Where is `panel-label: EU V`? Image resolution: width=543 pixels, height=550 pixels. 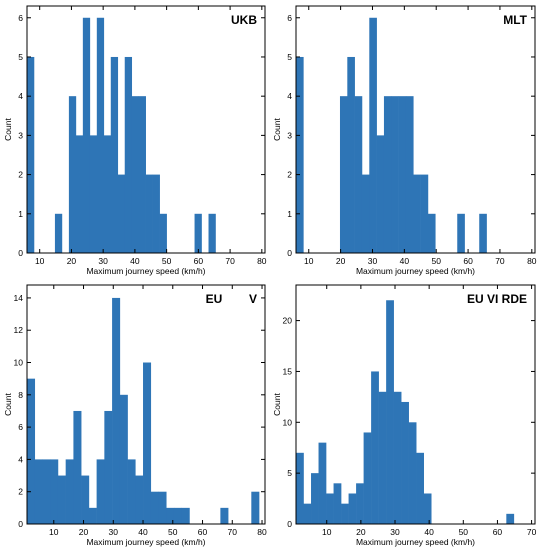 panel-label: EU V is located at coordinates (231, 299).